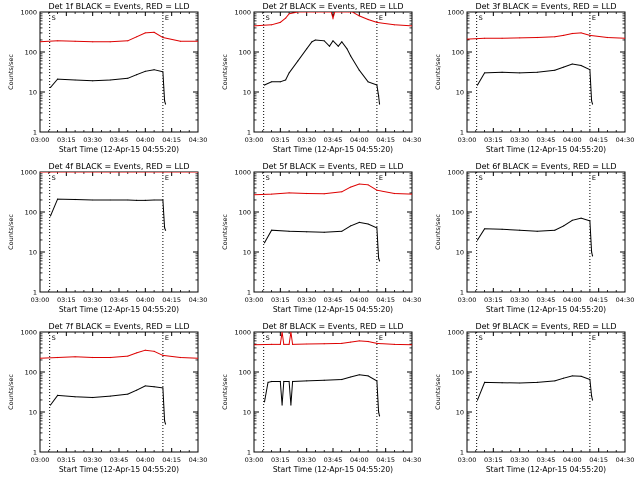 Image resolution: width=640 pixels, height=485 pixels. What do you see at coordinates (545, 326) in the screenshot?
I see `panel-title: Det 9f BLACK = Events, RED = LLD` at bounding box center [545, 326].